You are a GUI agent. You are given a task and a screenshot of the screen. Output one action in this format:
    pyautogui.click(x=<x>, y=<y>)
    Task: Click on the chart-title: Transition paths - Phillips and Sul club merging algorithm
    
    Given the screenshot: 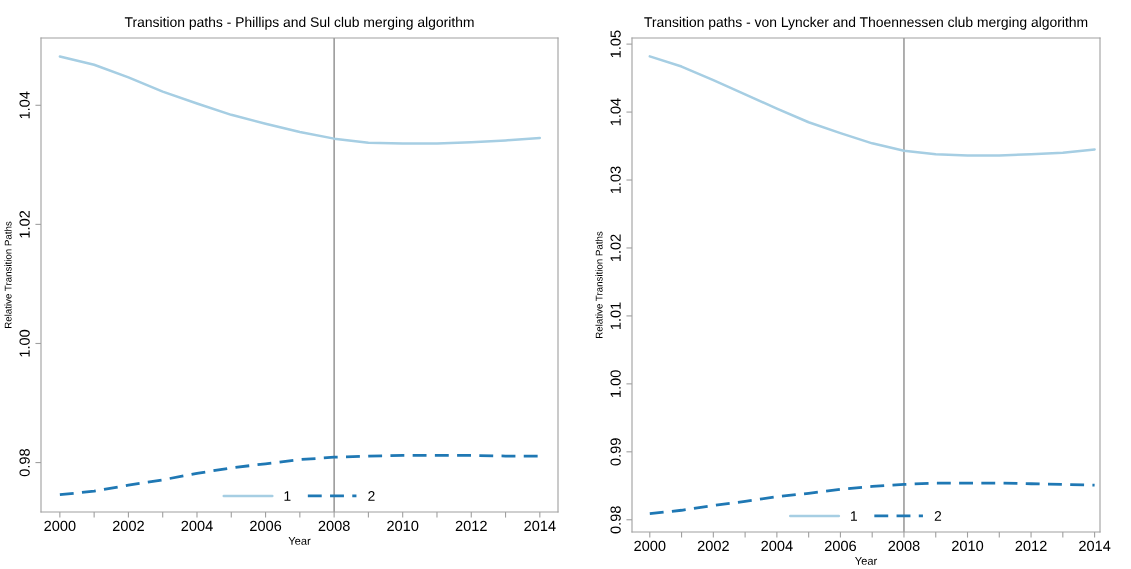 What is the action you would take?
    pyautogui.click(x=299, y=23)
    